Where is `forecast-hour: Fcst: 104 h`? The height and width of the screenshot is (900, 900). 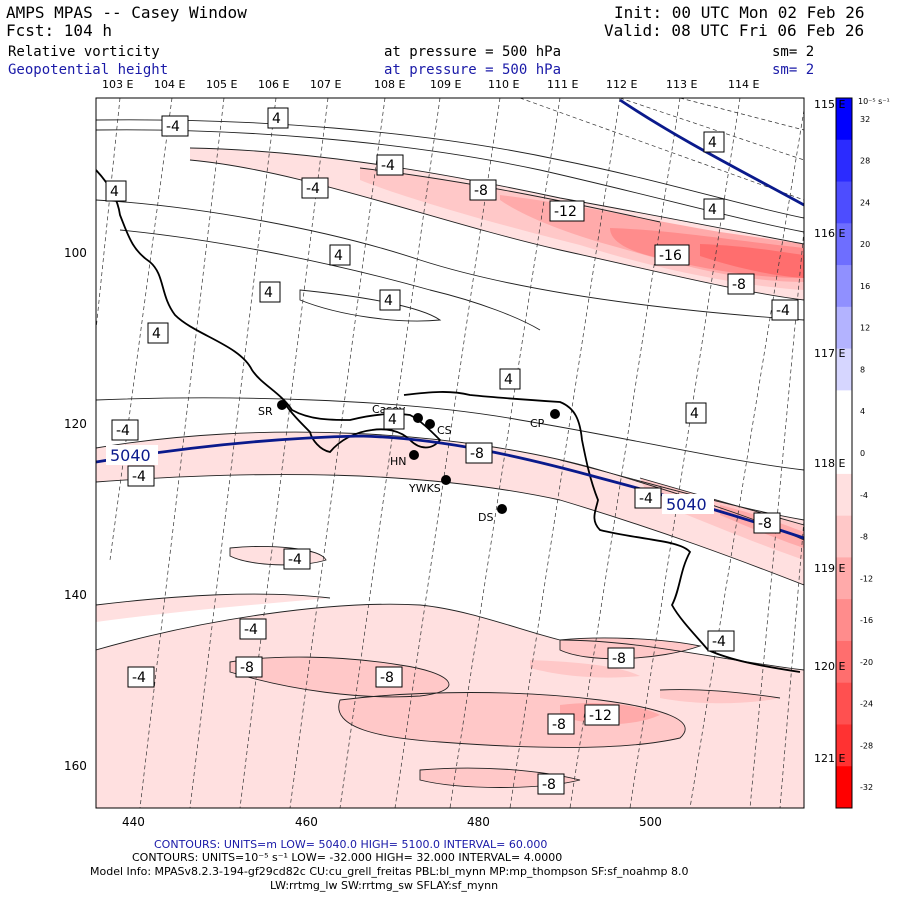 forecast-hour: Fcst: 104 h is located at coordinates (59, 30).